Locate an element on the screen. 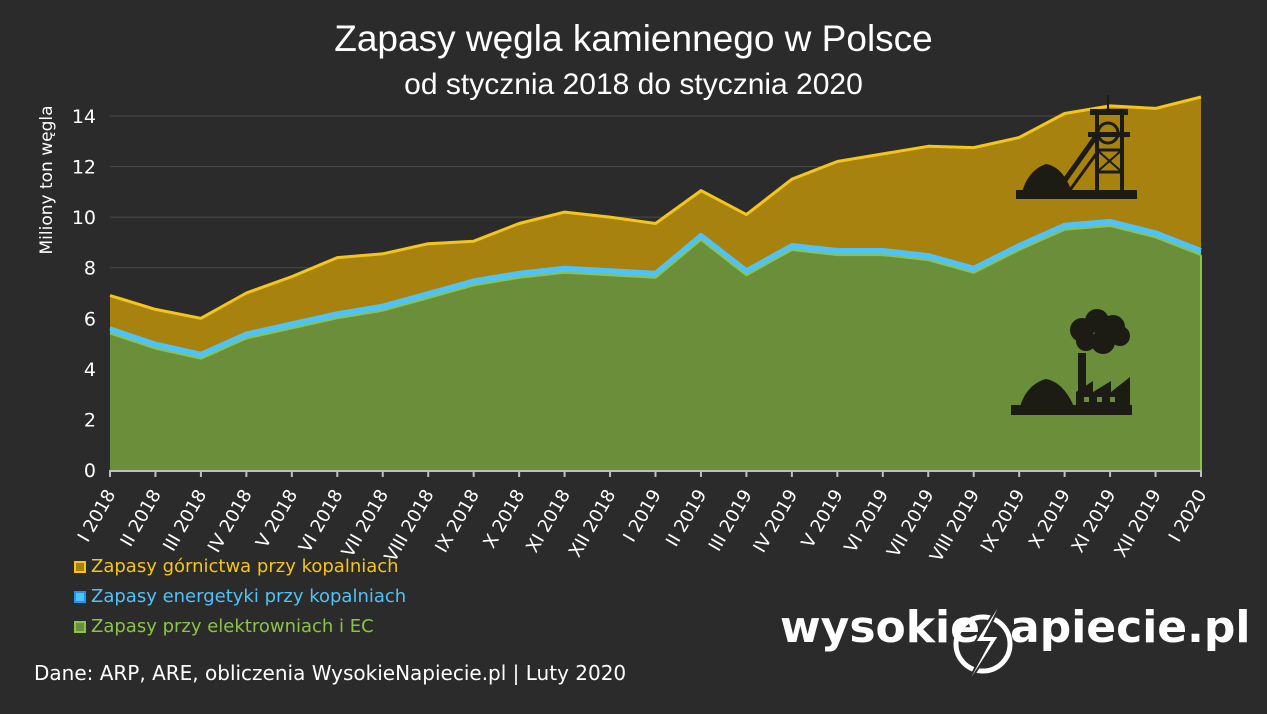 The image size is (1267, 714). x-tick-label: V 2019 is located at coordinates (823, 519).